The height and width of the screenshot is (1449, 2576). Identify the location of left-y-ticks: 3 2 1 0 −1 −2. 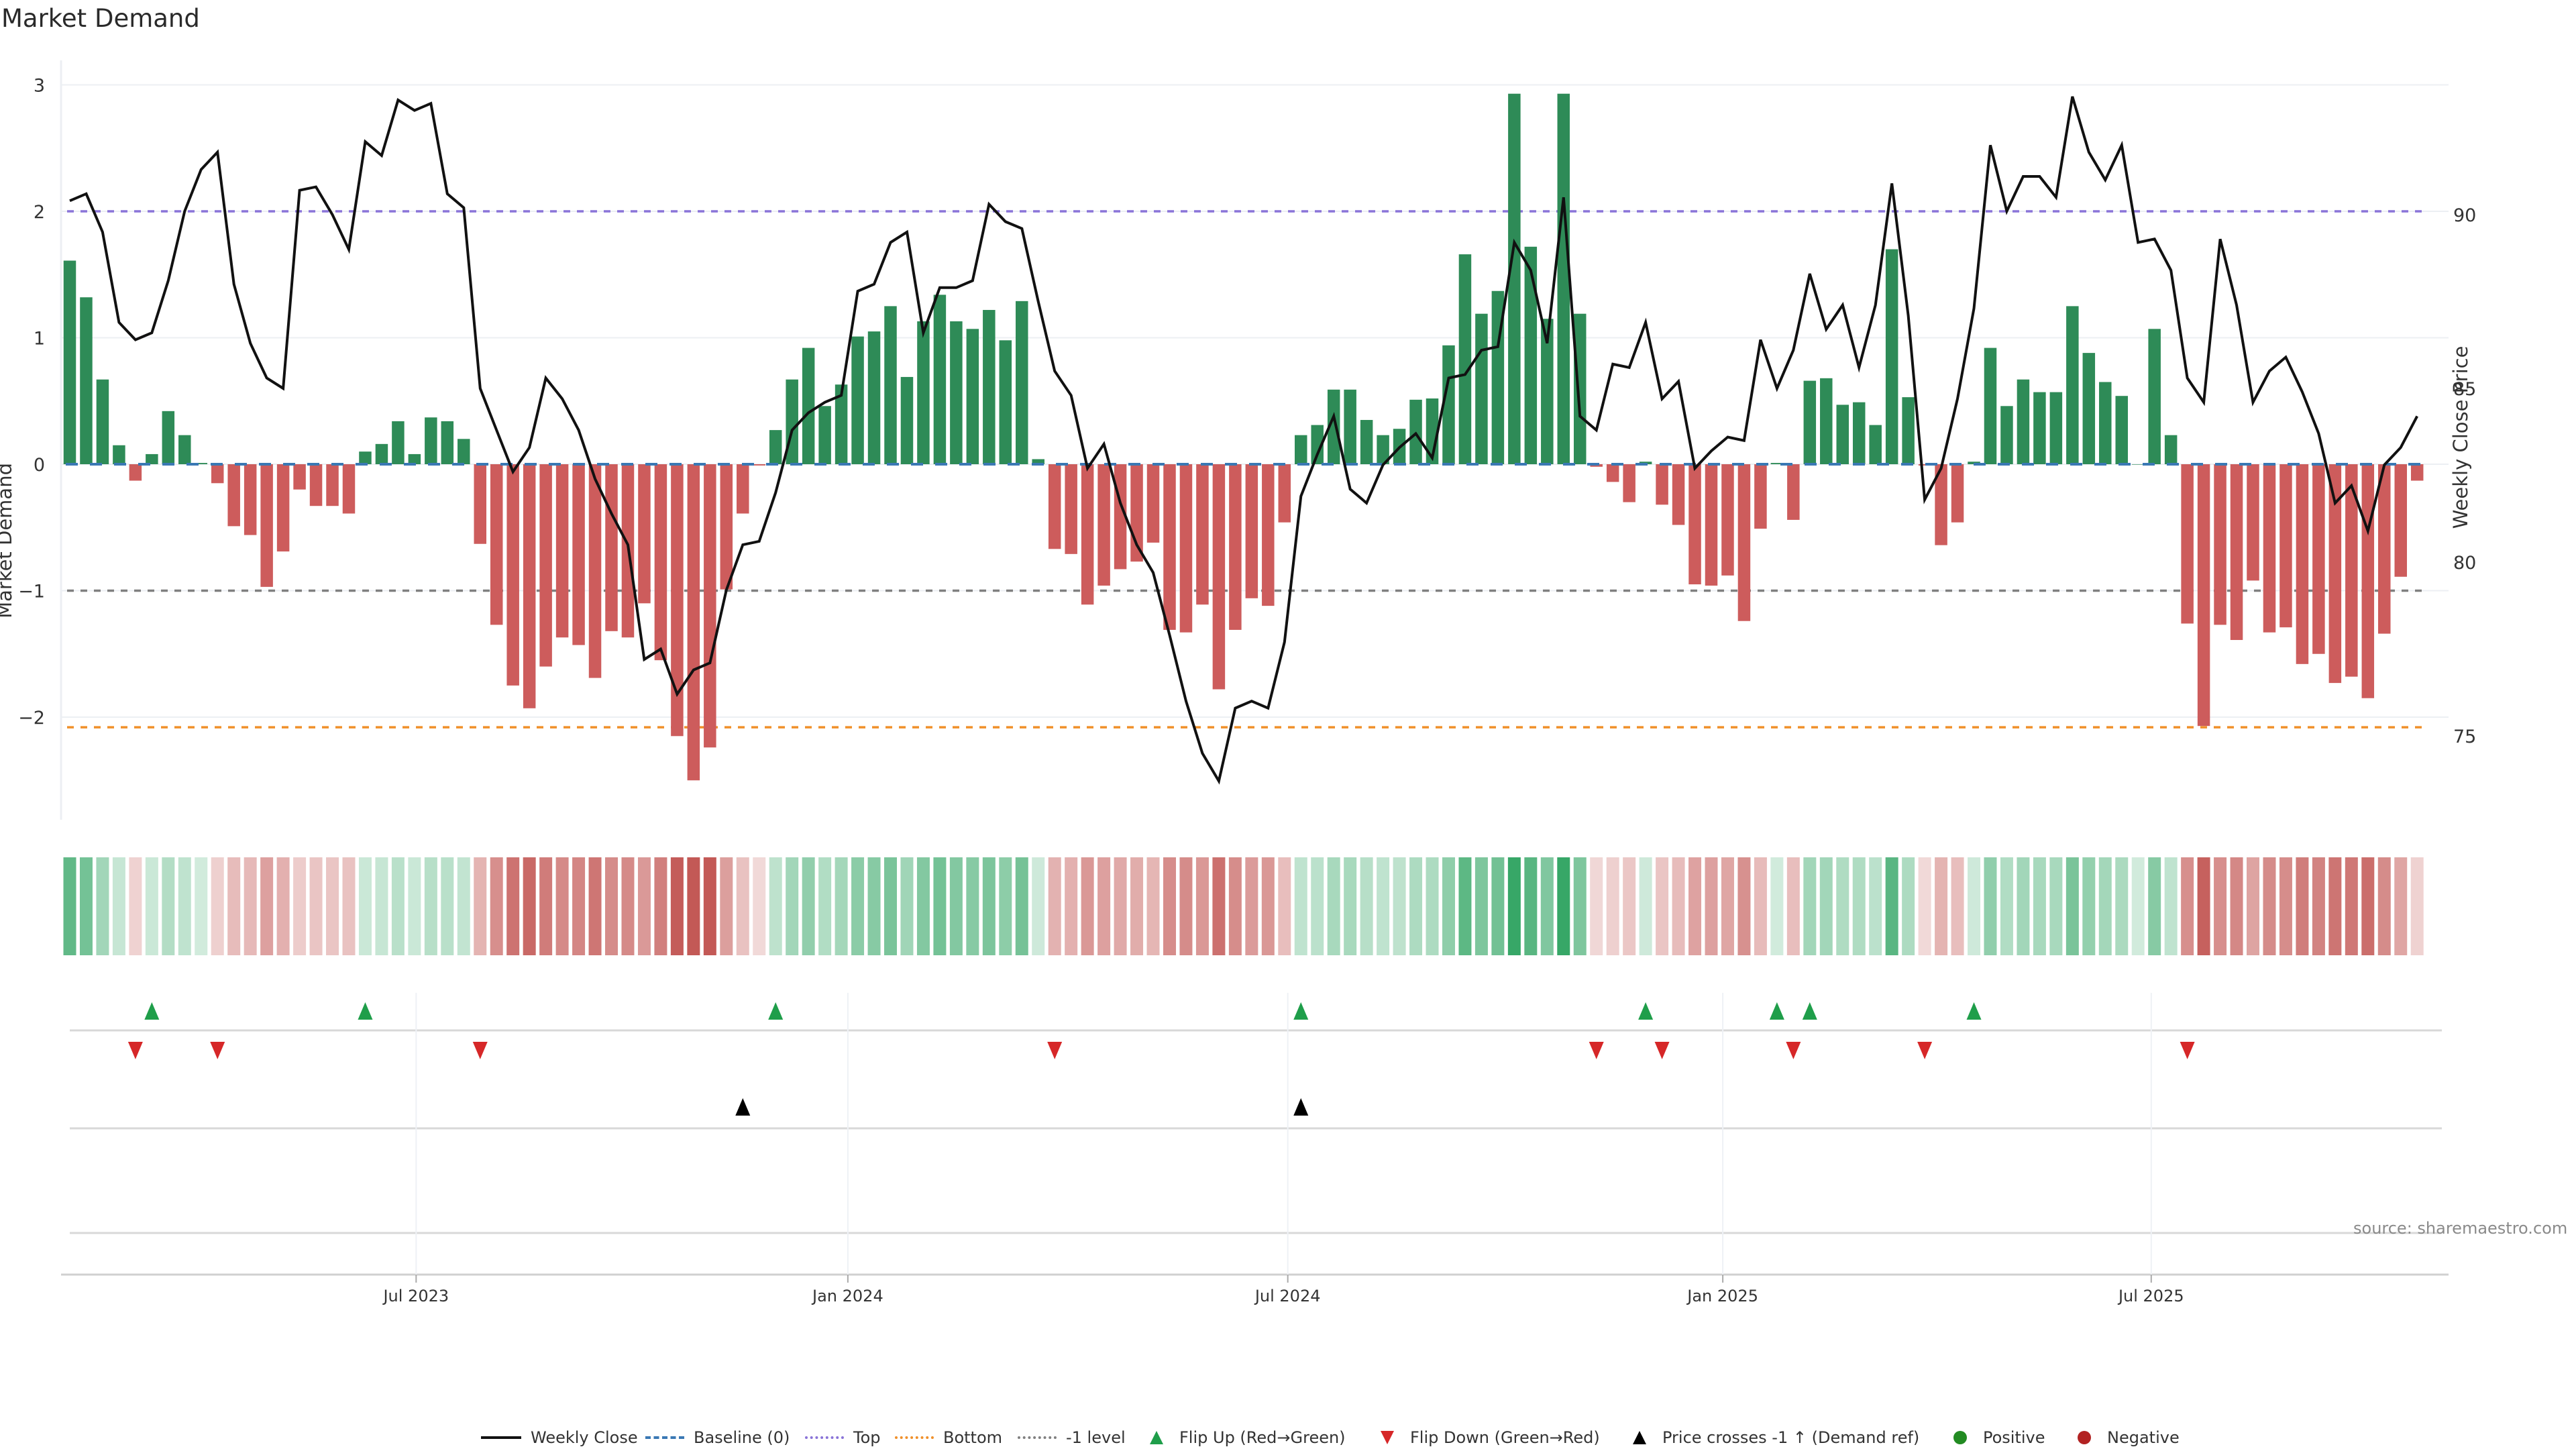
(31, 402).